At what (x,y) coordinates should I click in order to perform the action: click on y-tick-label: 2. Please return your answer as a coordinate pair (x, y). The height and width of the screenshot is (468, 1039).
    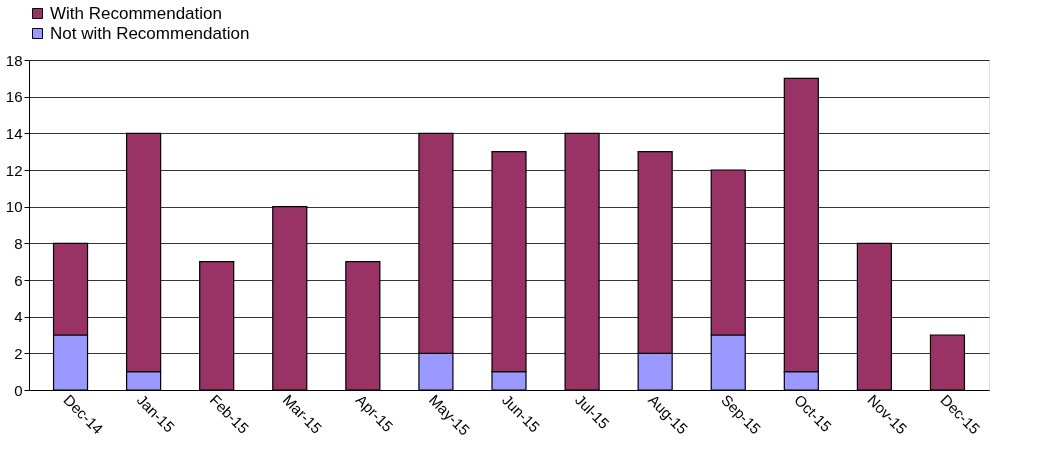
    Looking at the image, I should click on (18, 353).